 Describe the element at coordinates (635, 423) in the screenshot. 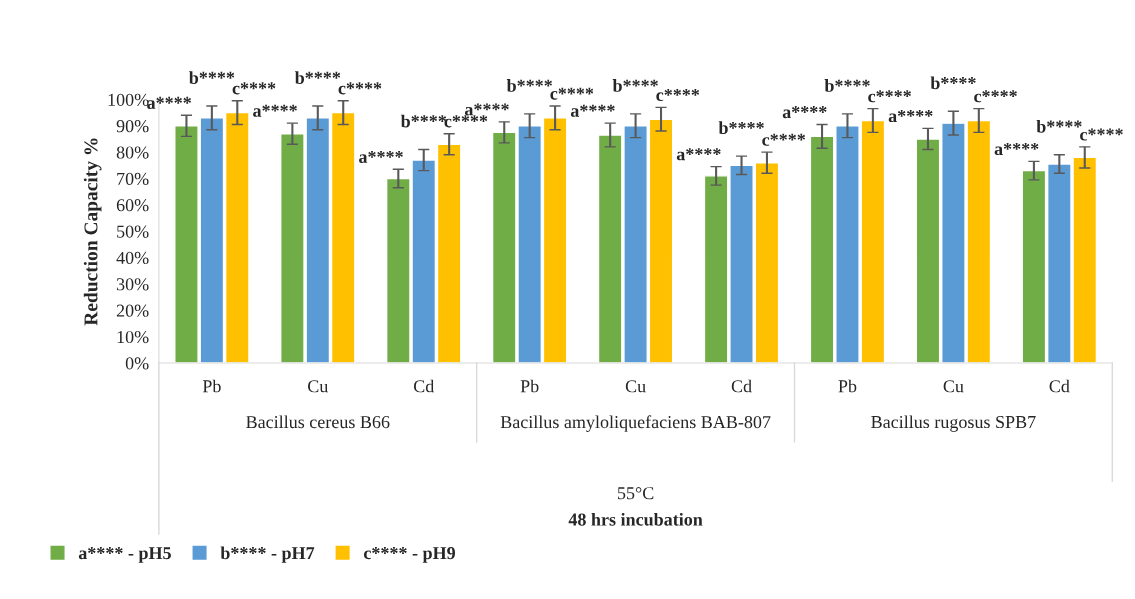

I see `text: Bacillus amyloliquefaciens BAB-807` at that location.